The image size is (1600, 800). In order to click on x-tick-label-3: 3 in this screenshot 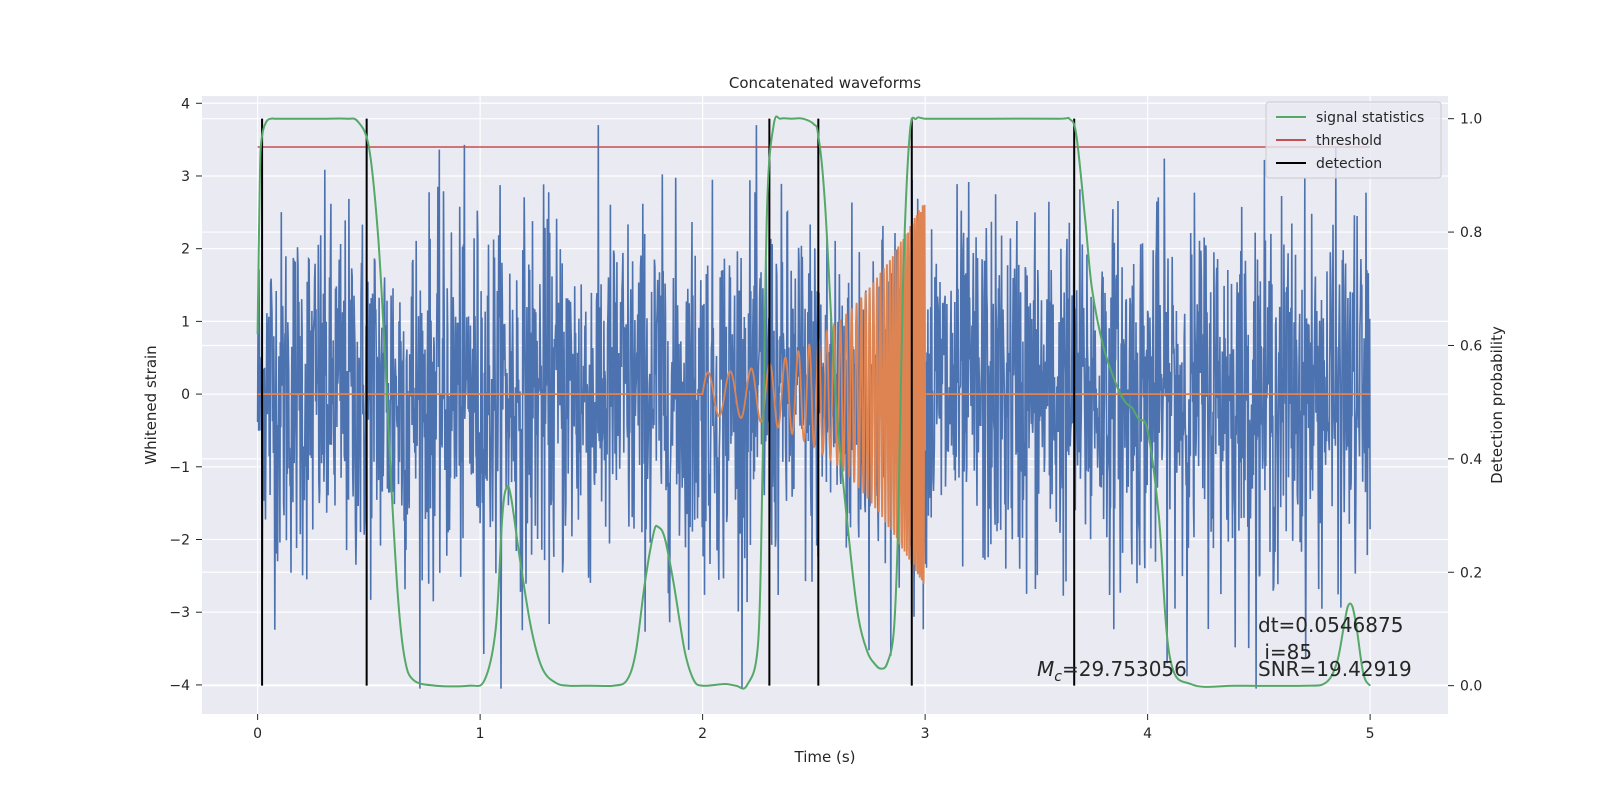, I will do `click(925, 734)`.